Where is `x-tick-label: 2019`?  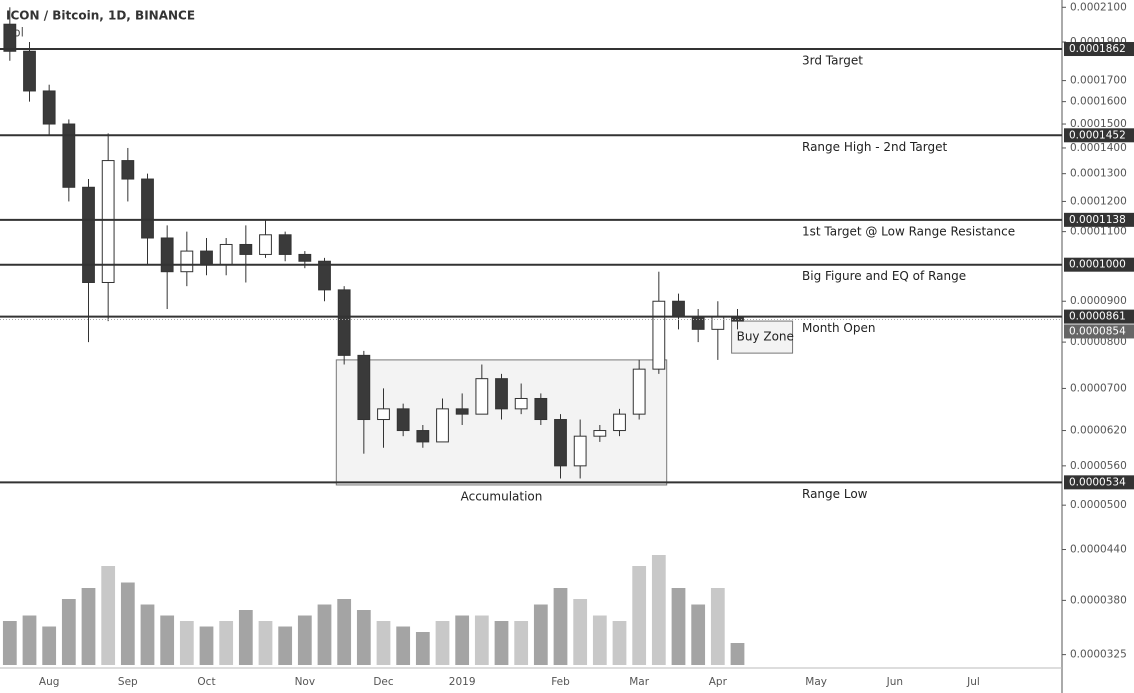 x-tick-label: 2019 is located at coordinates (462, 682).